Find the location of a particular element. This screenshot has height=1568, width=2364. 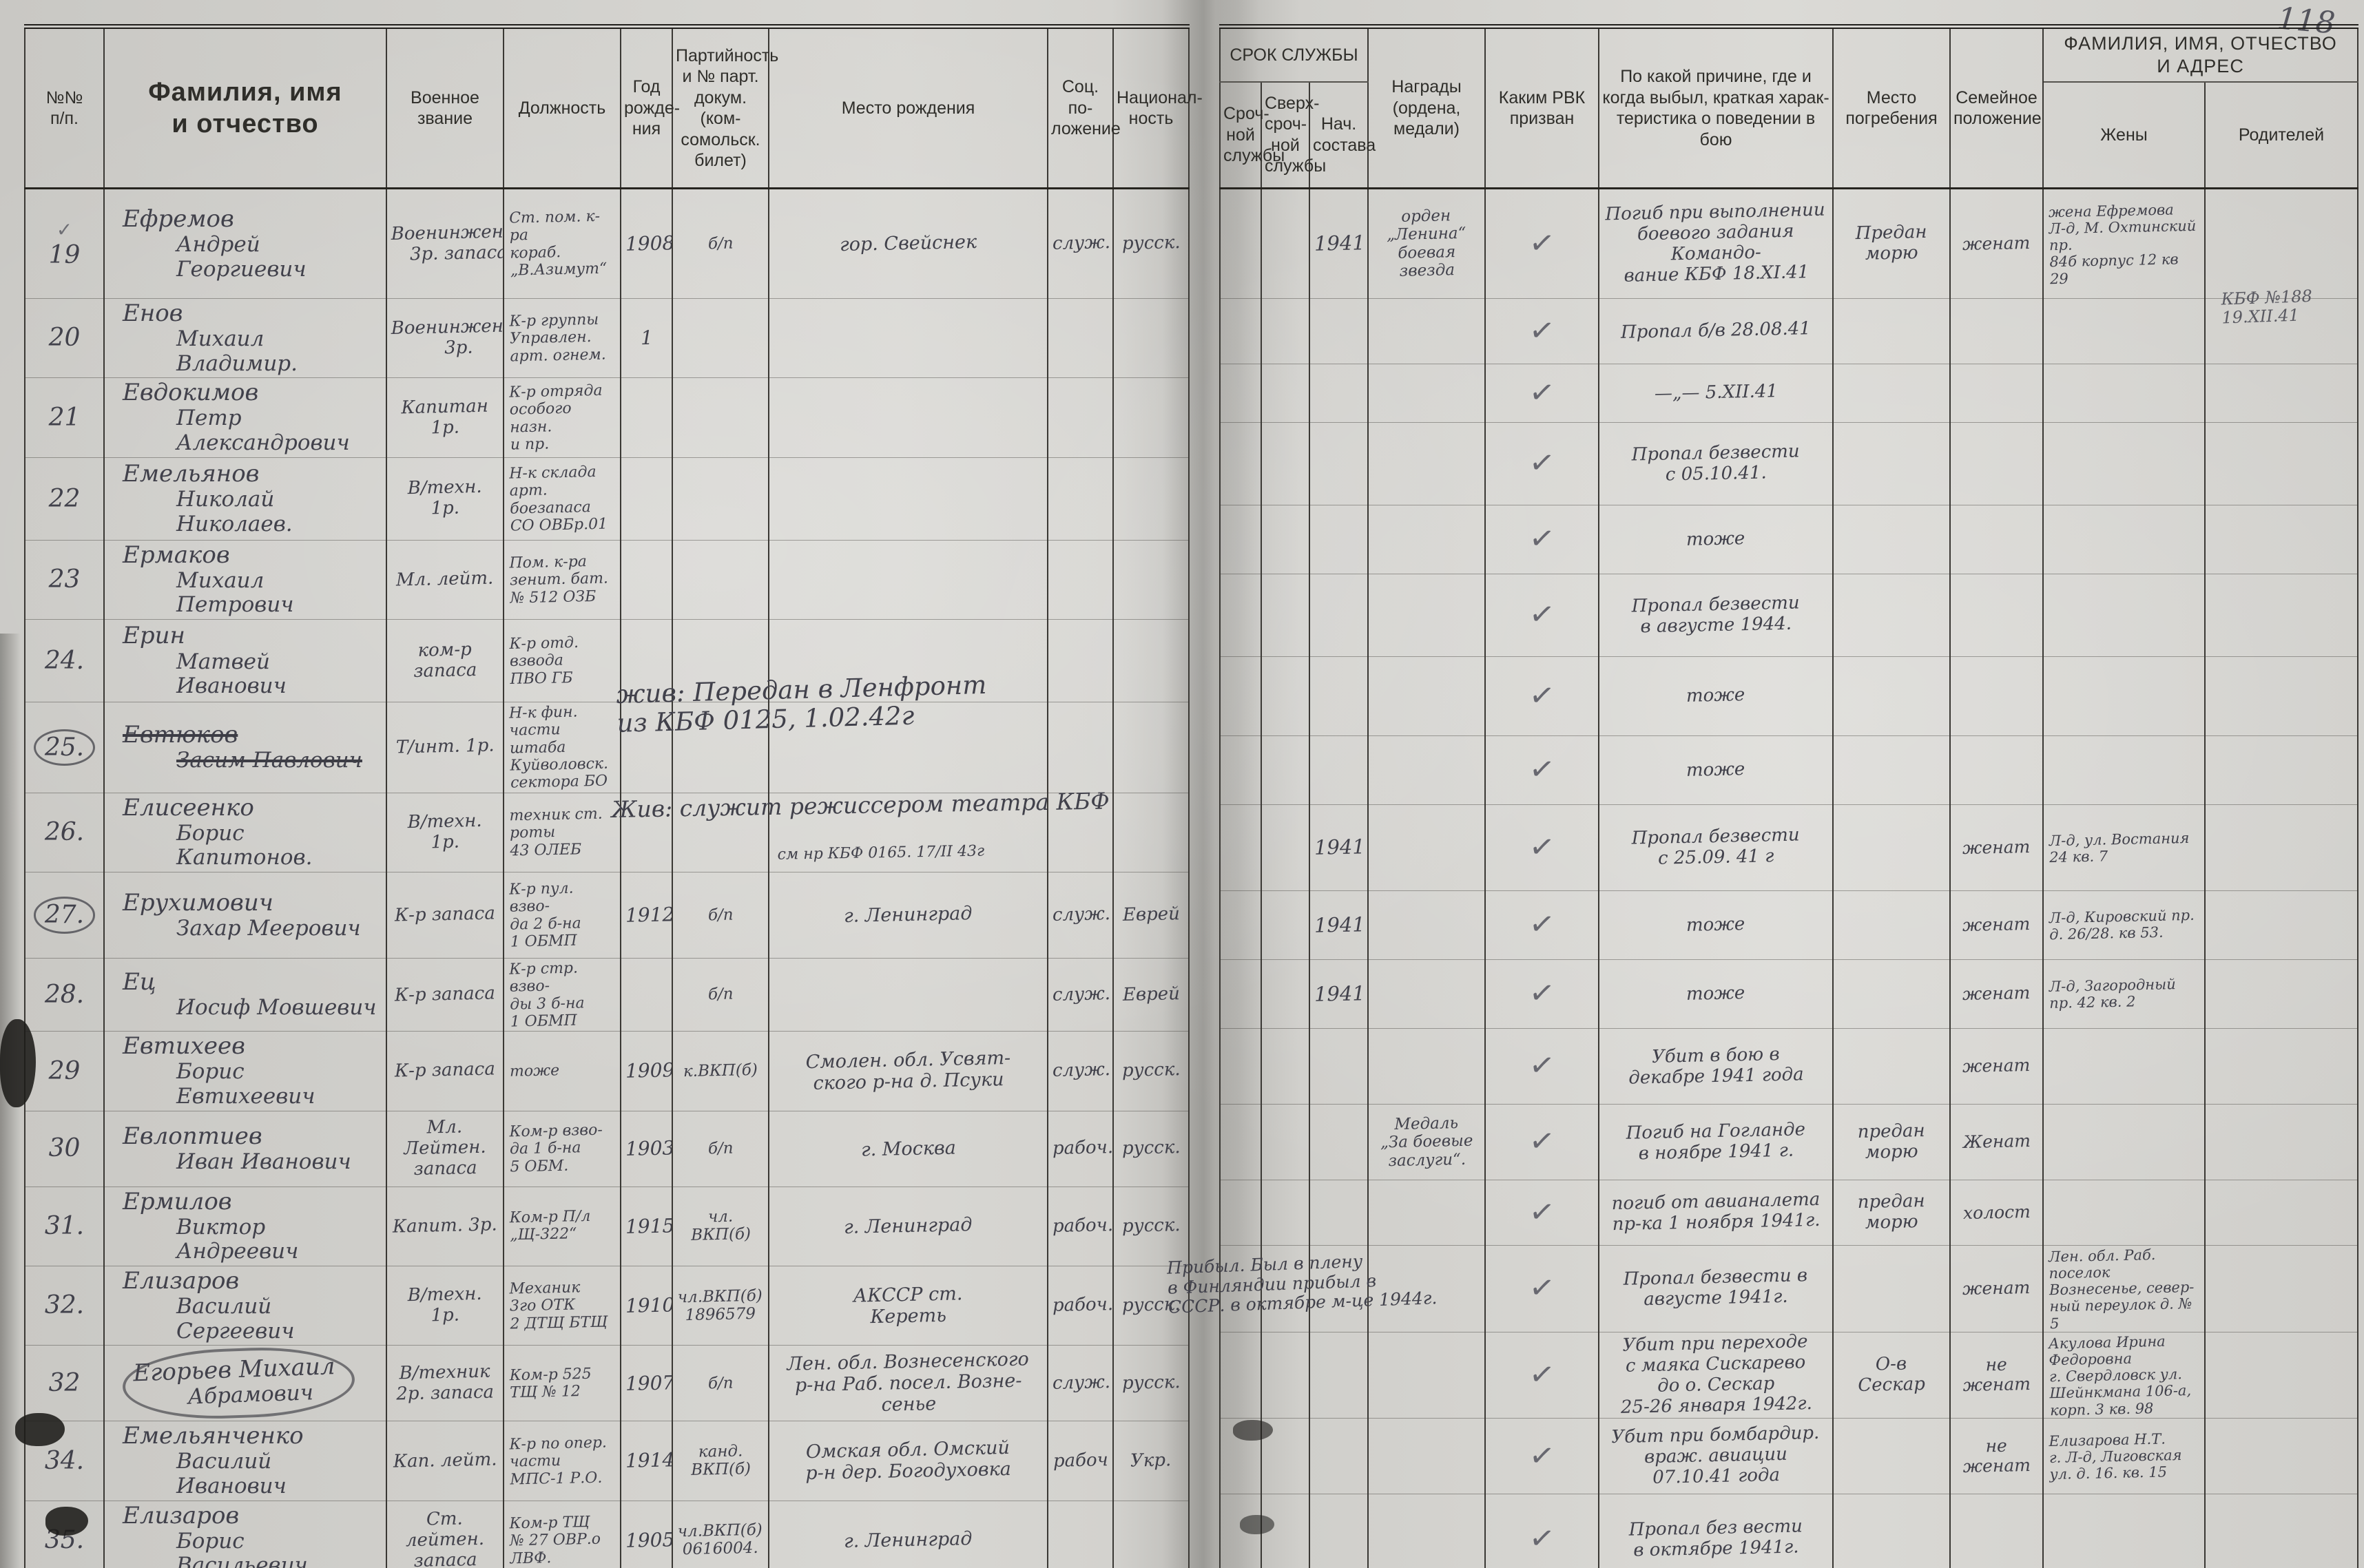

column-header-position: Должность is located at coordinates (562, 106).